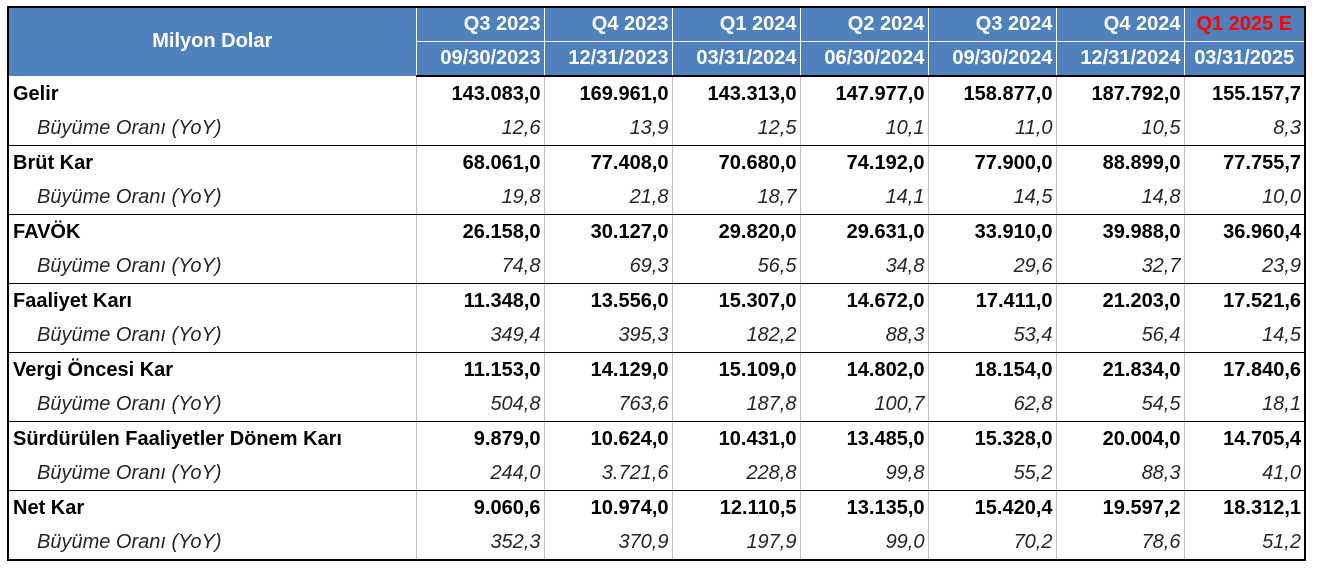 The height and width of the screenshot is (576, 1322). What do you see at coordinates (1262, 439) in the screenshot?
I see `value-cell: 14.705,4` at bounding box center [1262, 439].